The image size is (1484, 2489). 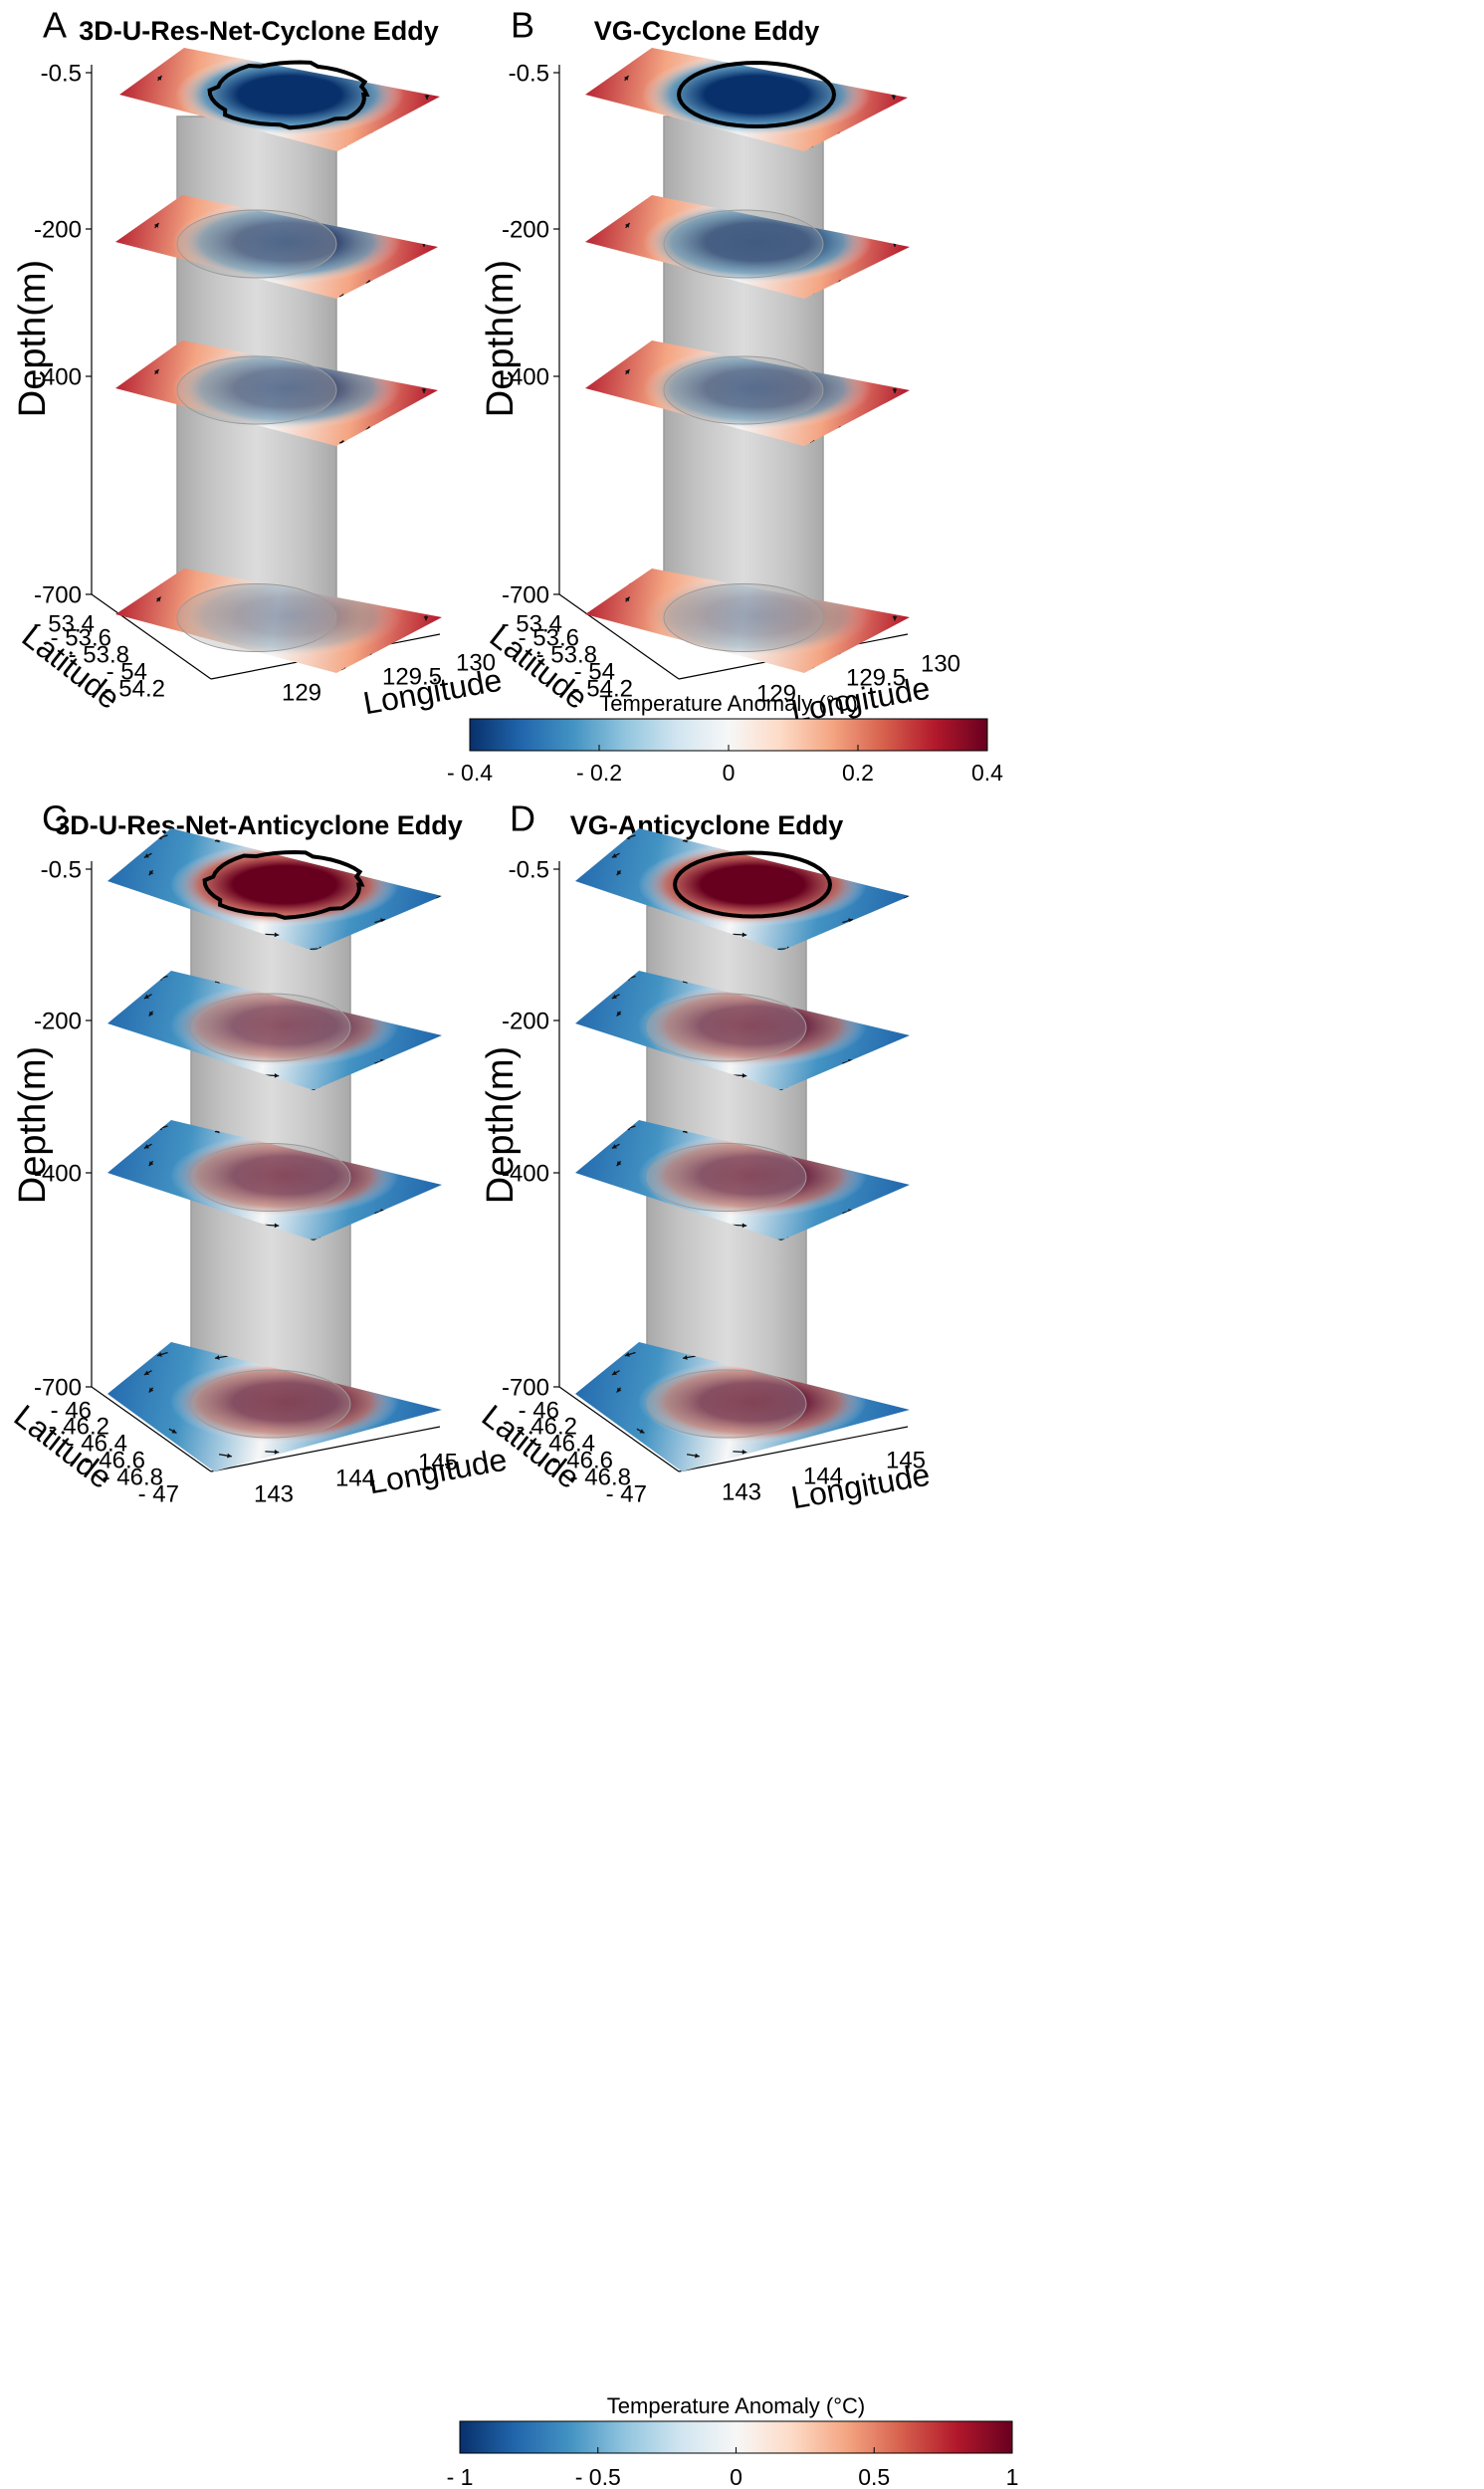 What do you see at coordinates (133, 1477) in the screenshot?
I see `latitude-tick-label: - 46.8` at bounding box center [133, 1477].